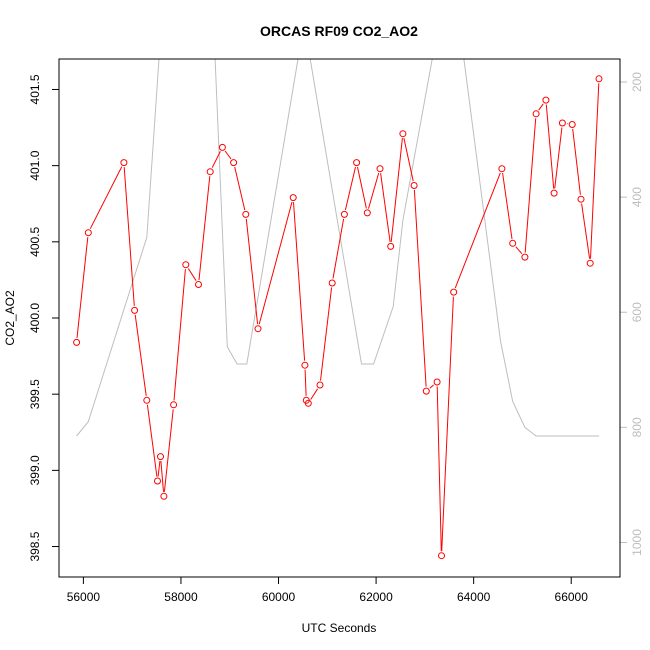 The image size is (650, 650). What do you see at coordinates (637, 82) in the screenshot?
I see `y2-tick-label: 200` at bounding box center [637, 82].